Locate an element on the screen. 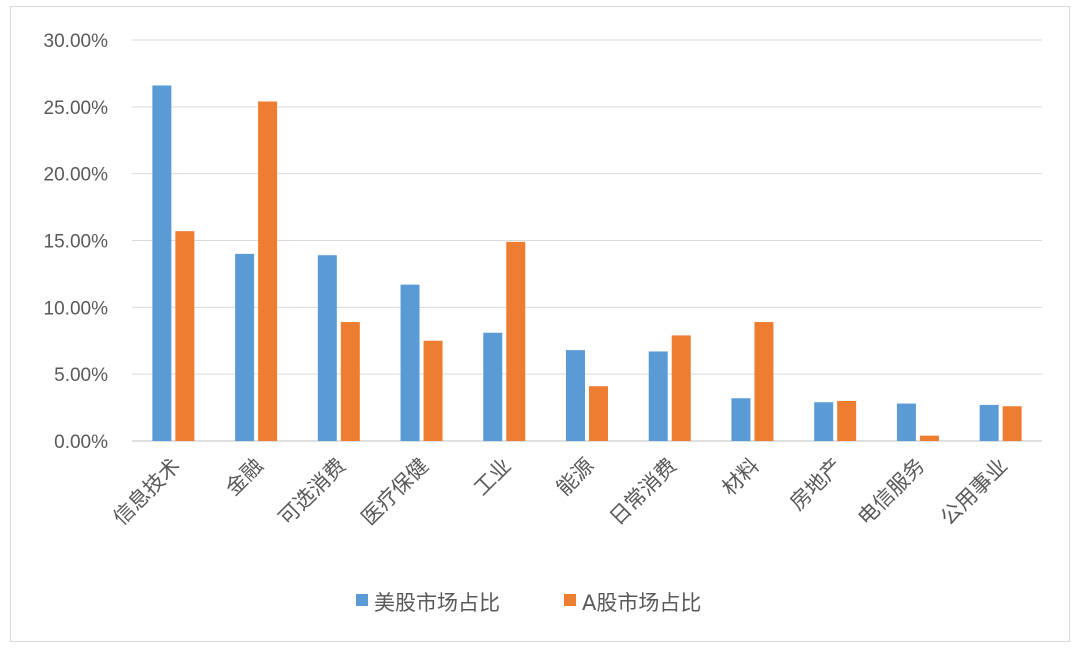 The height and width of the screenshot is (651, 1080). x-category-label: 公用事业 is located at coordinates (974, 492).